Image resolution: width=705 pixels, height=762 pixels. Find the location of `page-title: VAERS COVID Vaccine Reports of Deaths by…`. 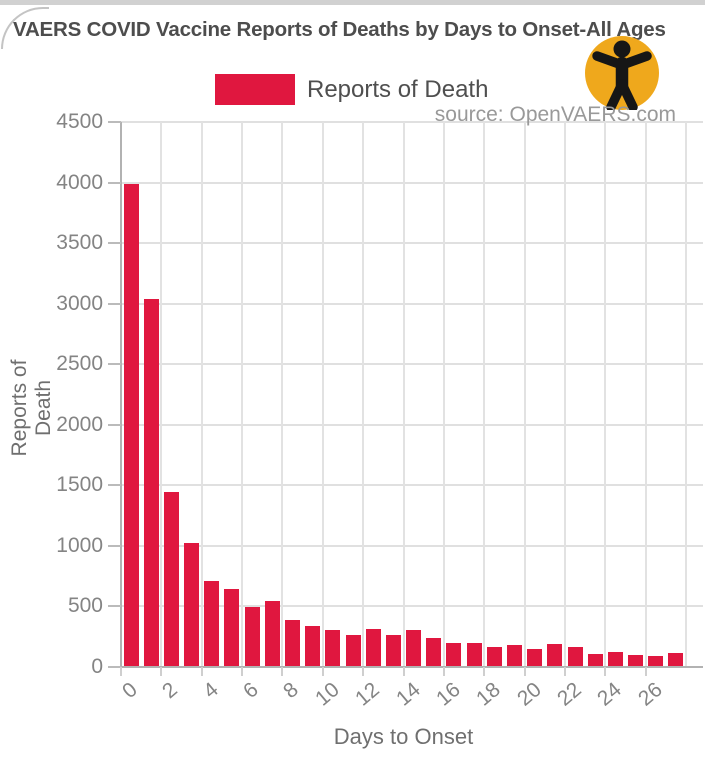

page-title: VAERS COVID Vaccine Reports of Deaths by… is located at coordinates (339, 29).